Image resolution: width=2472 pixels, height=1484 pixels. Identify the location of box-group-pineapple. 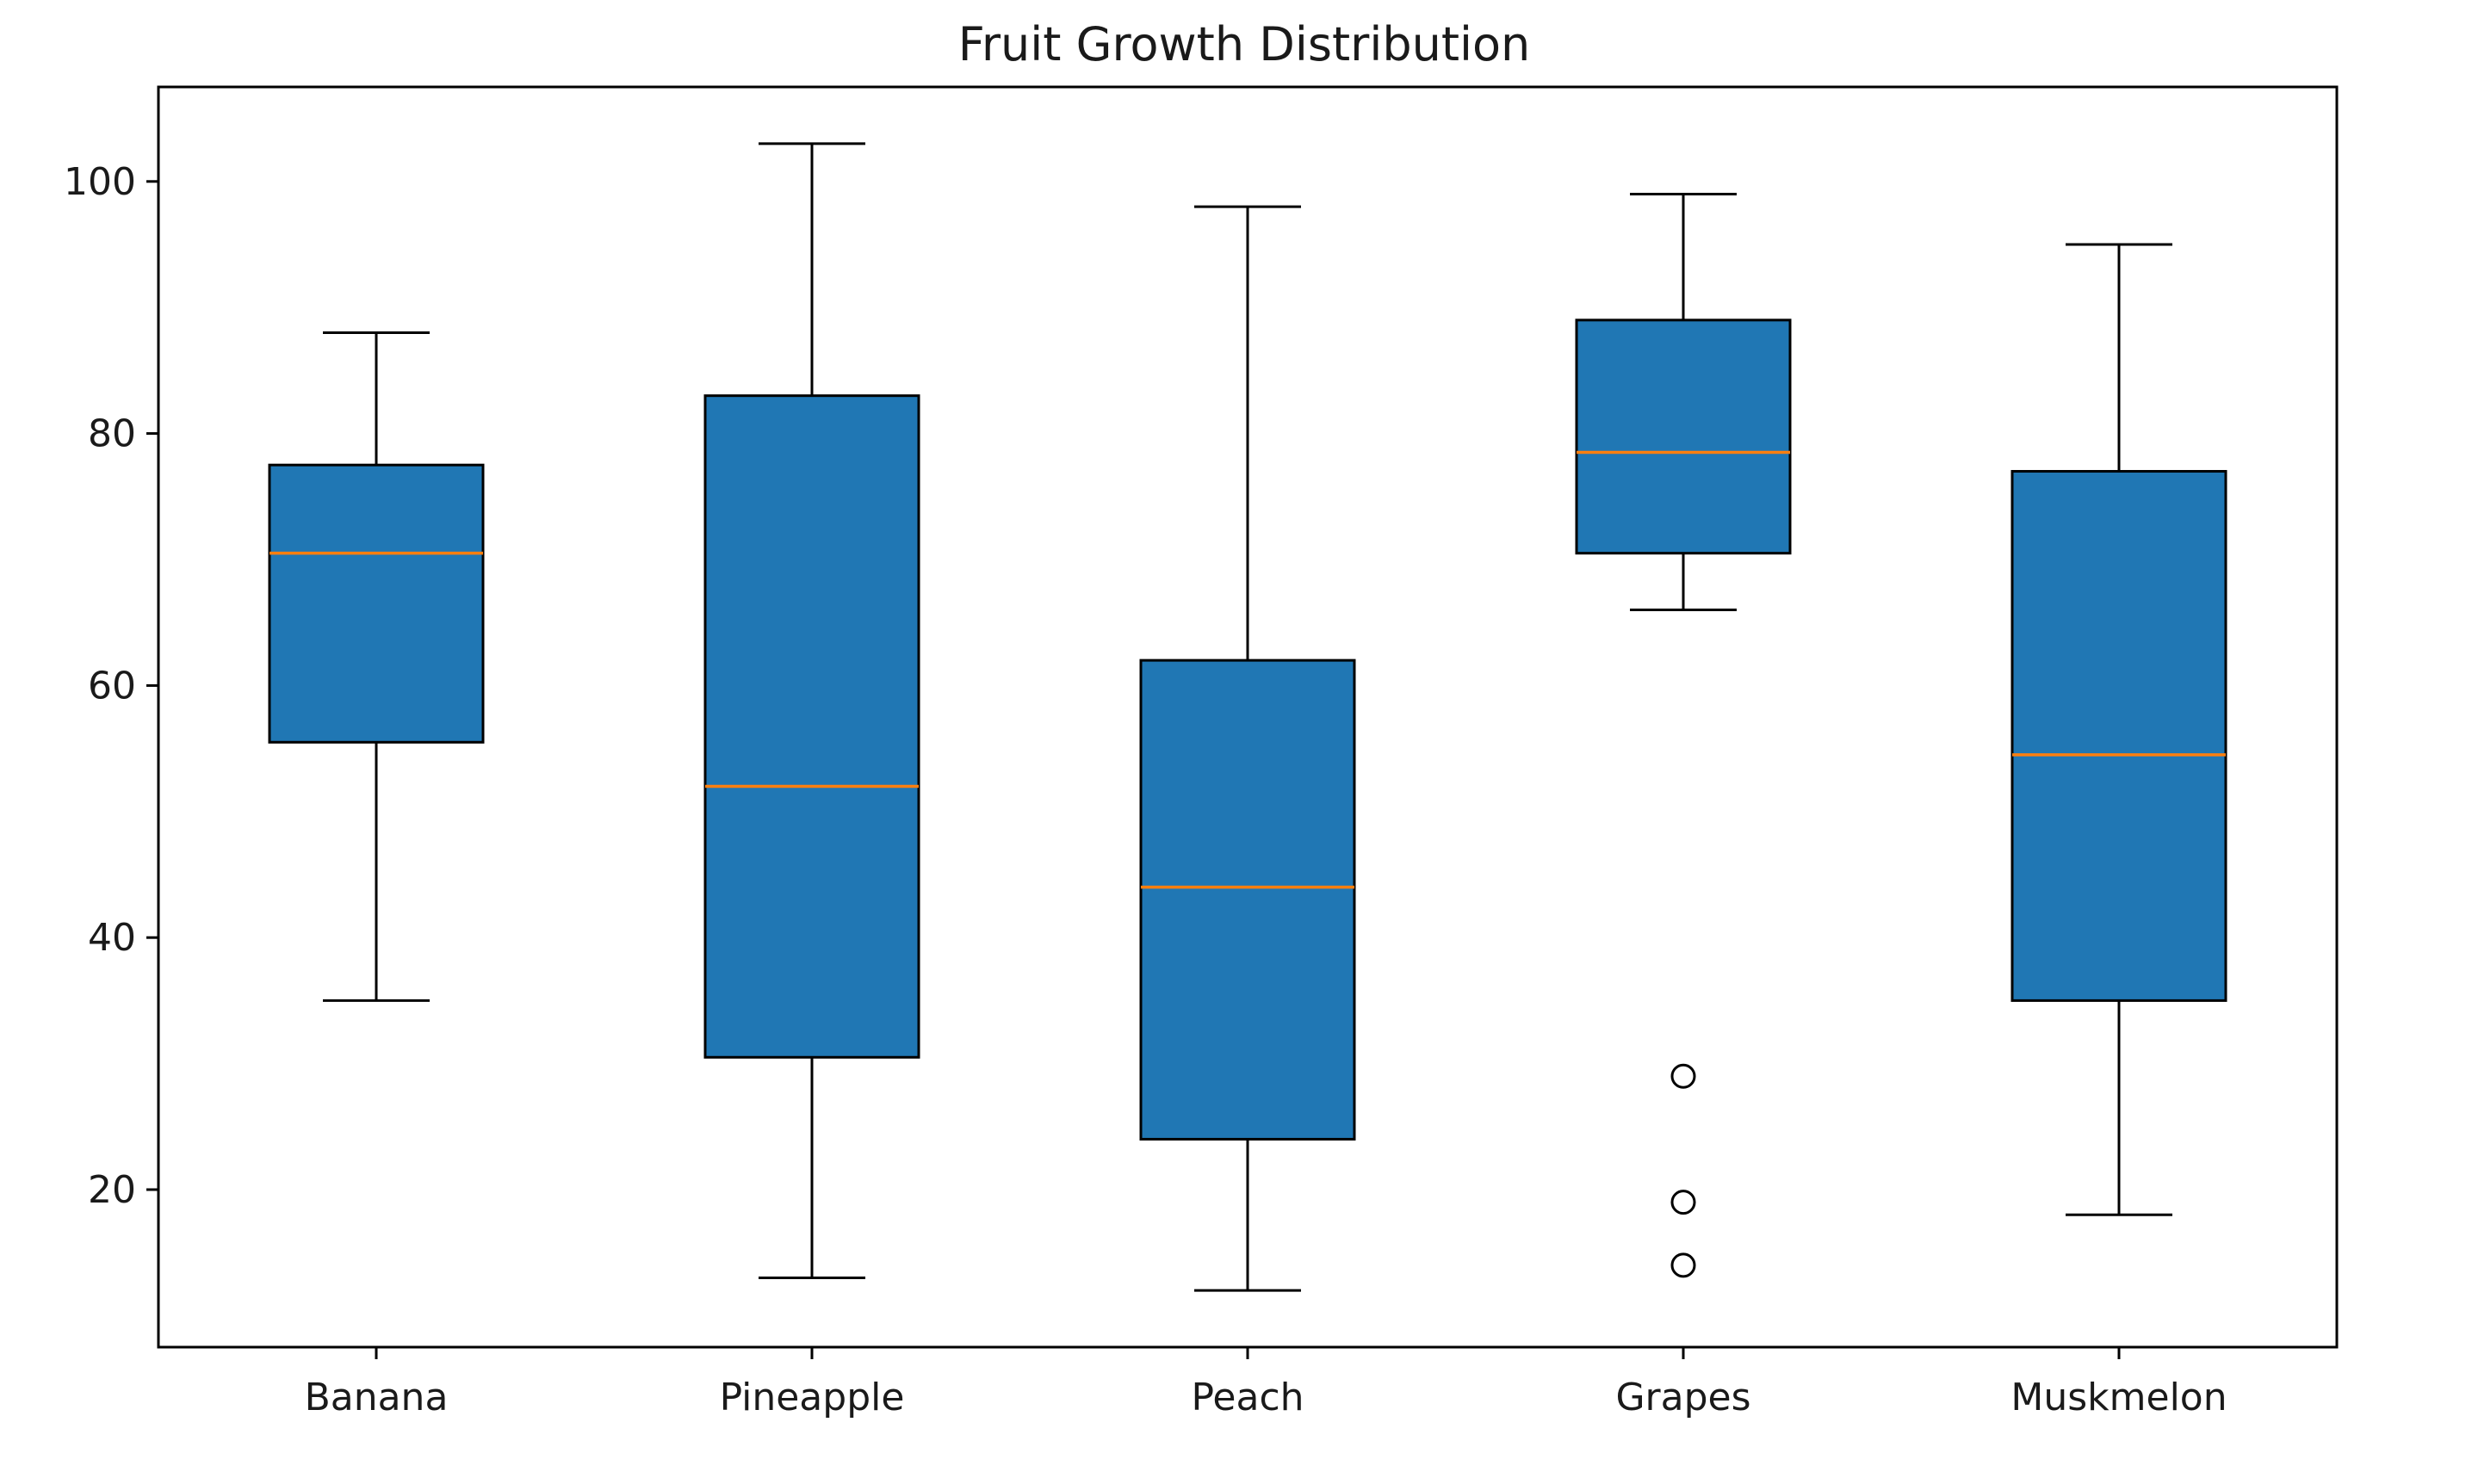
(811, 710).